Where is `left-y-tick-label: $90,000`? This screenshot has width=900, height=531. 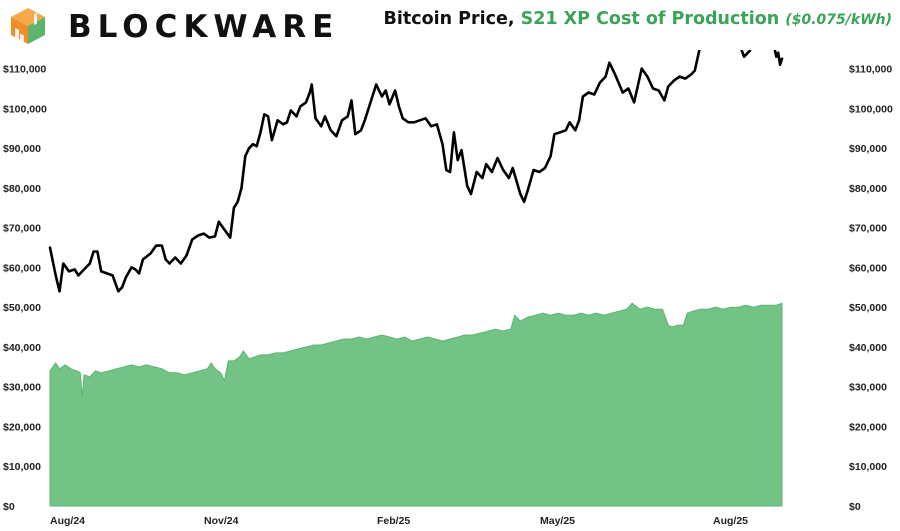 left-y-tick-label: $90,000 is located at coordinates (22, 149).